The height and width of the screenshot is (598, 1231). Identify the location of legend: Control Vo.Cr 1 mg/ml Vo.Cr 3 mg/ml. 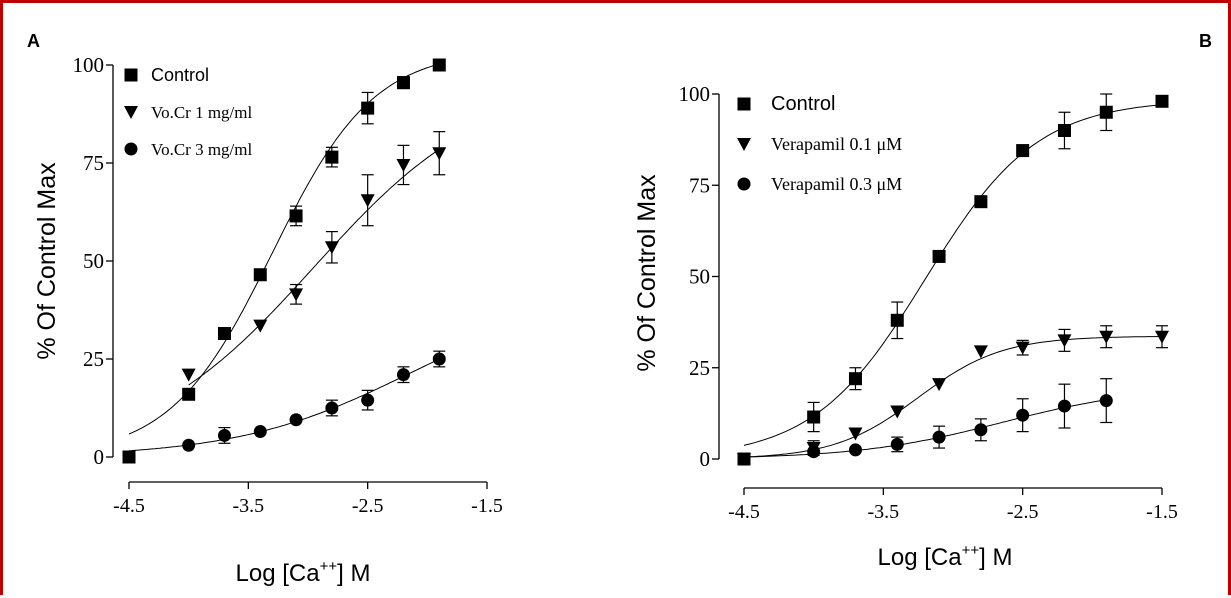
(188, 112).